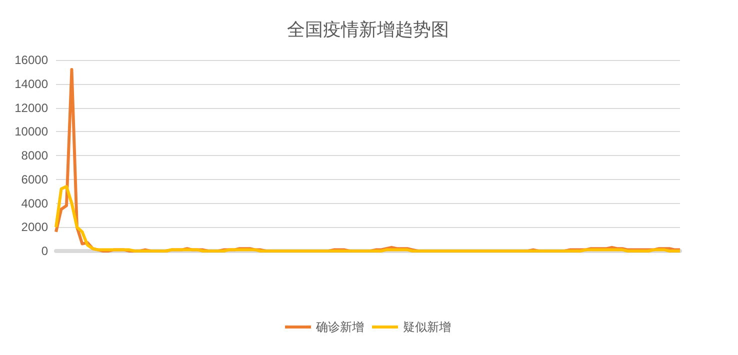 This screenshot has width=738, height=355. Describe the element at coordinates (339, 327) in the screenshot. I see `legend-label: 确诊新增` at that location.